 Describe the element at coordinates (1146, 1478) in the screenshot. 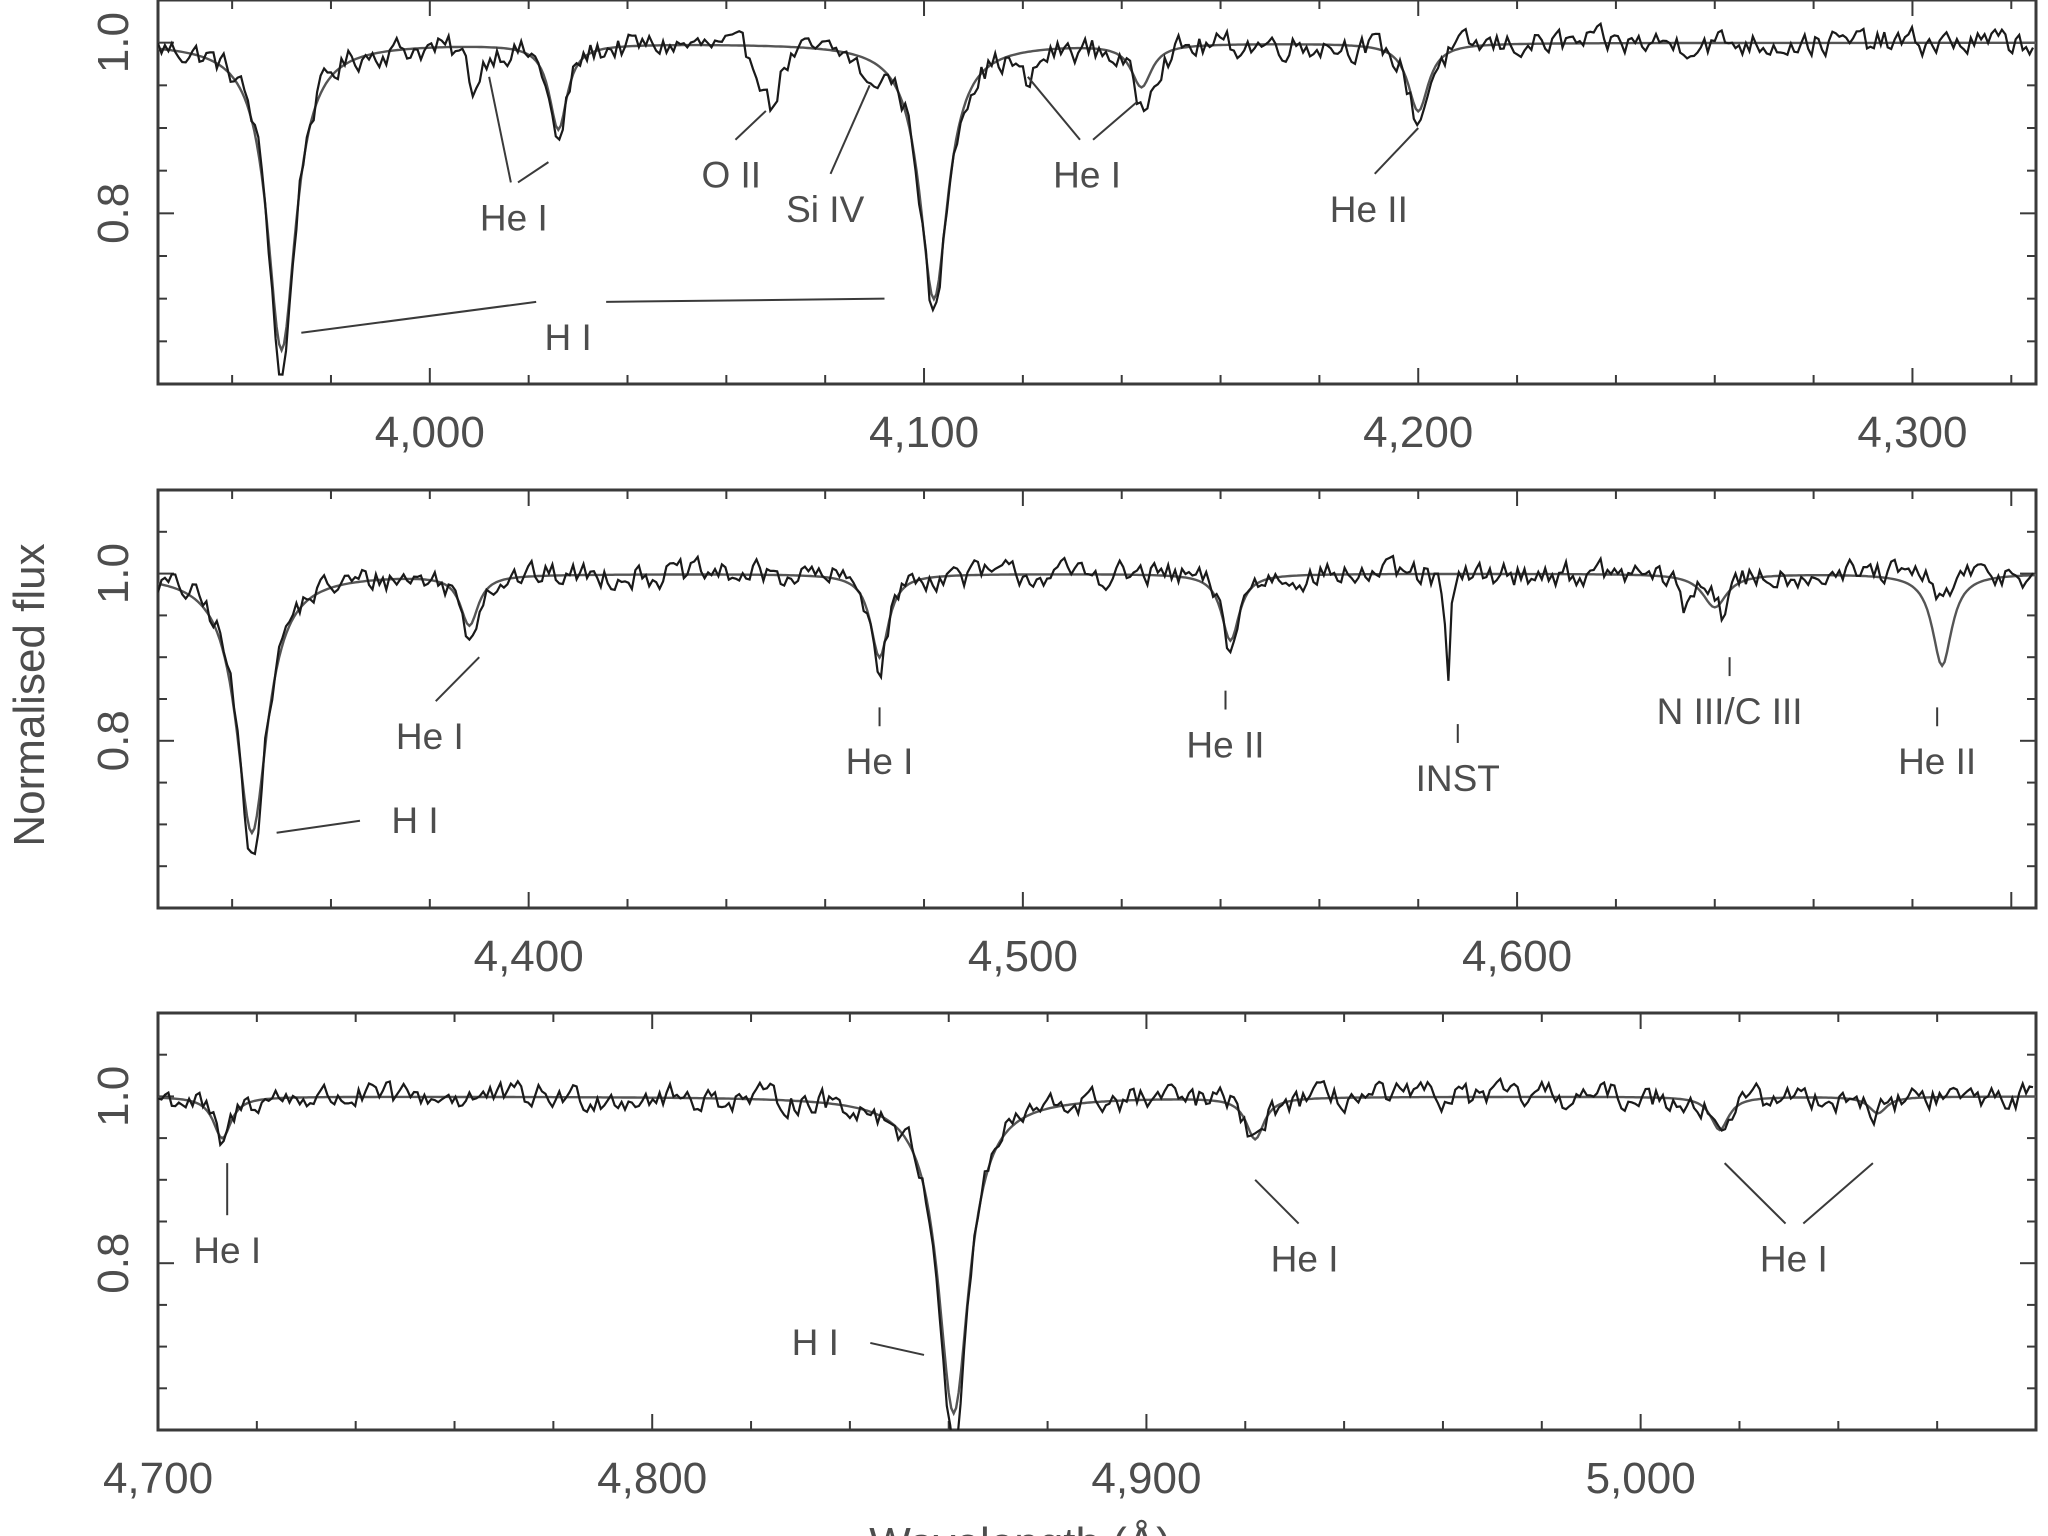

I see `x-tick-label: 4,900` at that location.